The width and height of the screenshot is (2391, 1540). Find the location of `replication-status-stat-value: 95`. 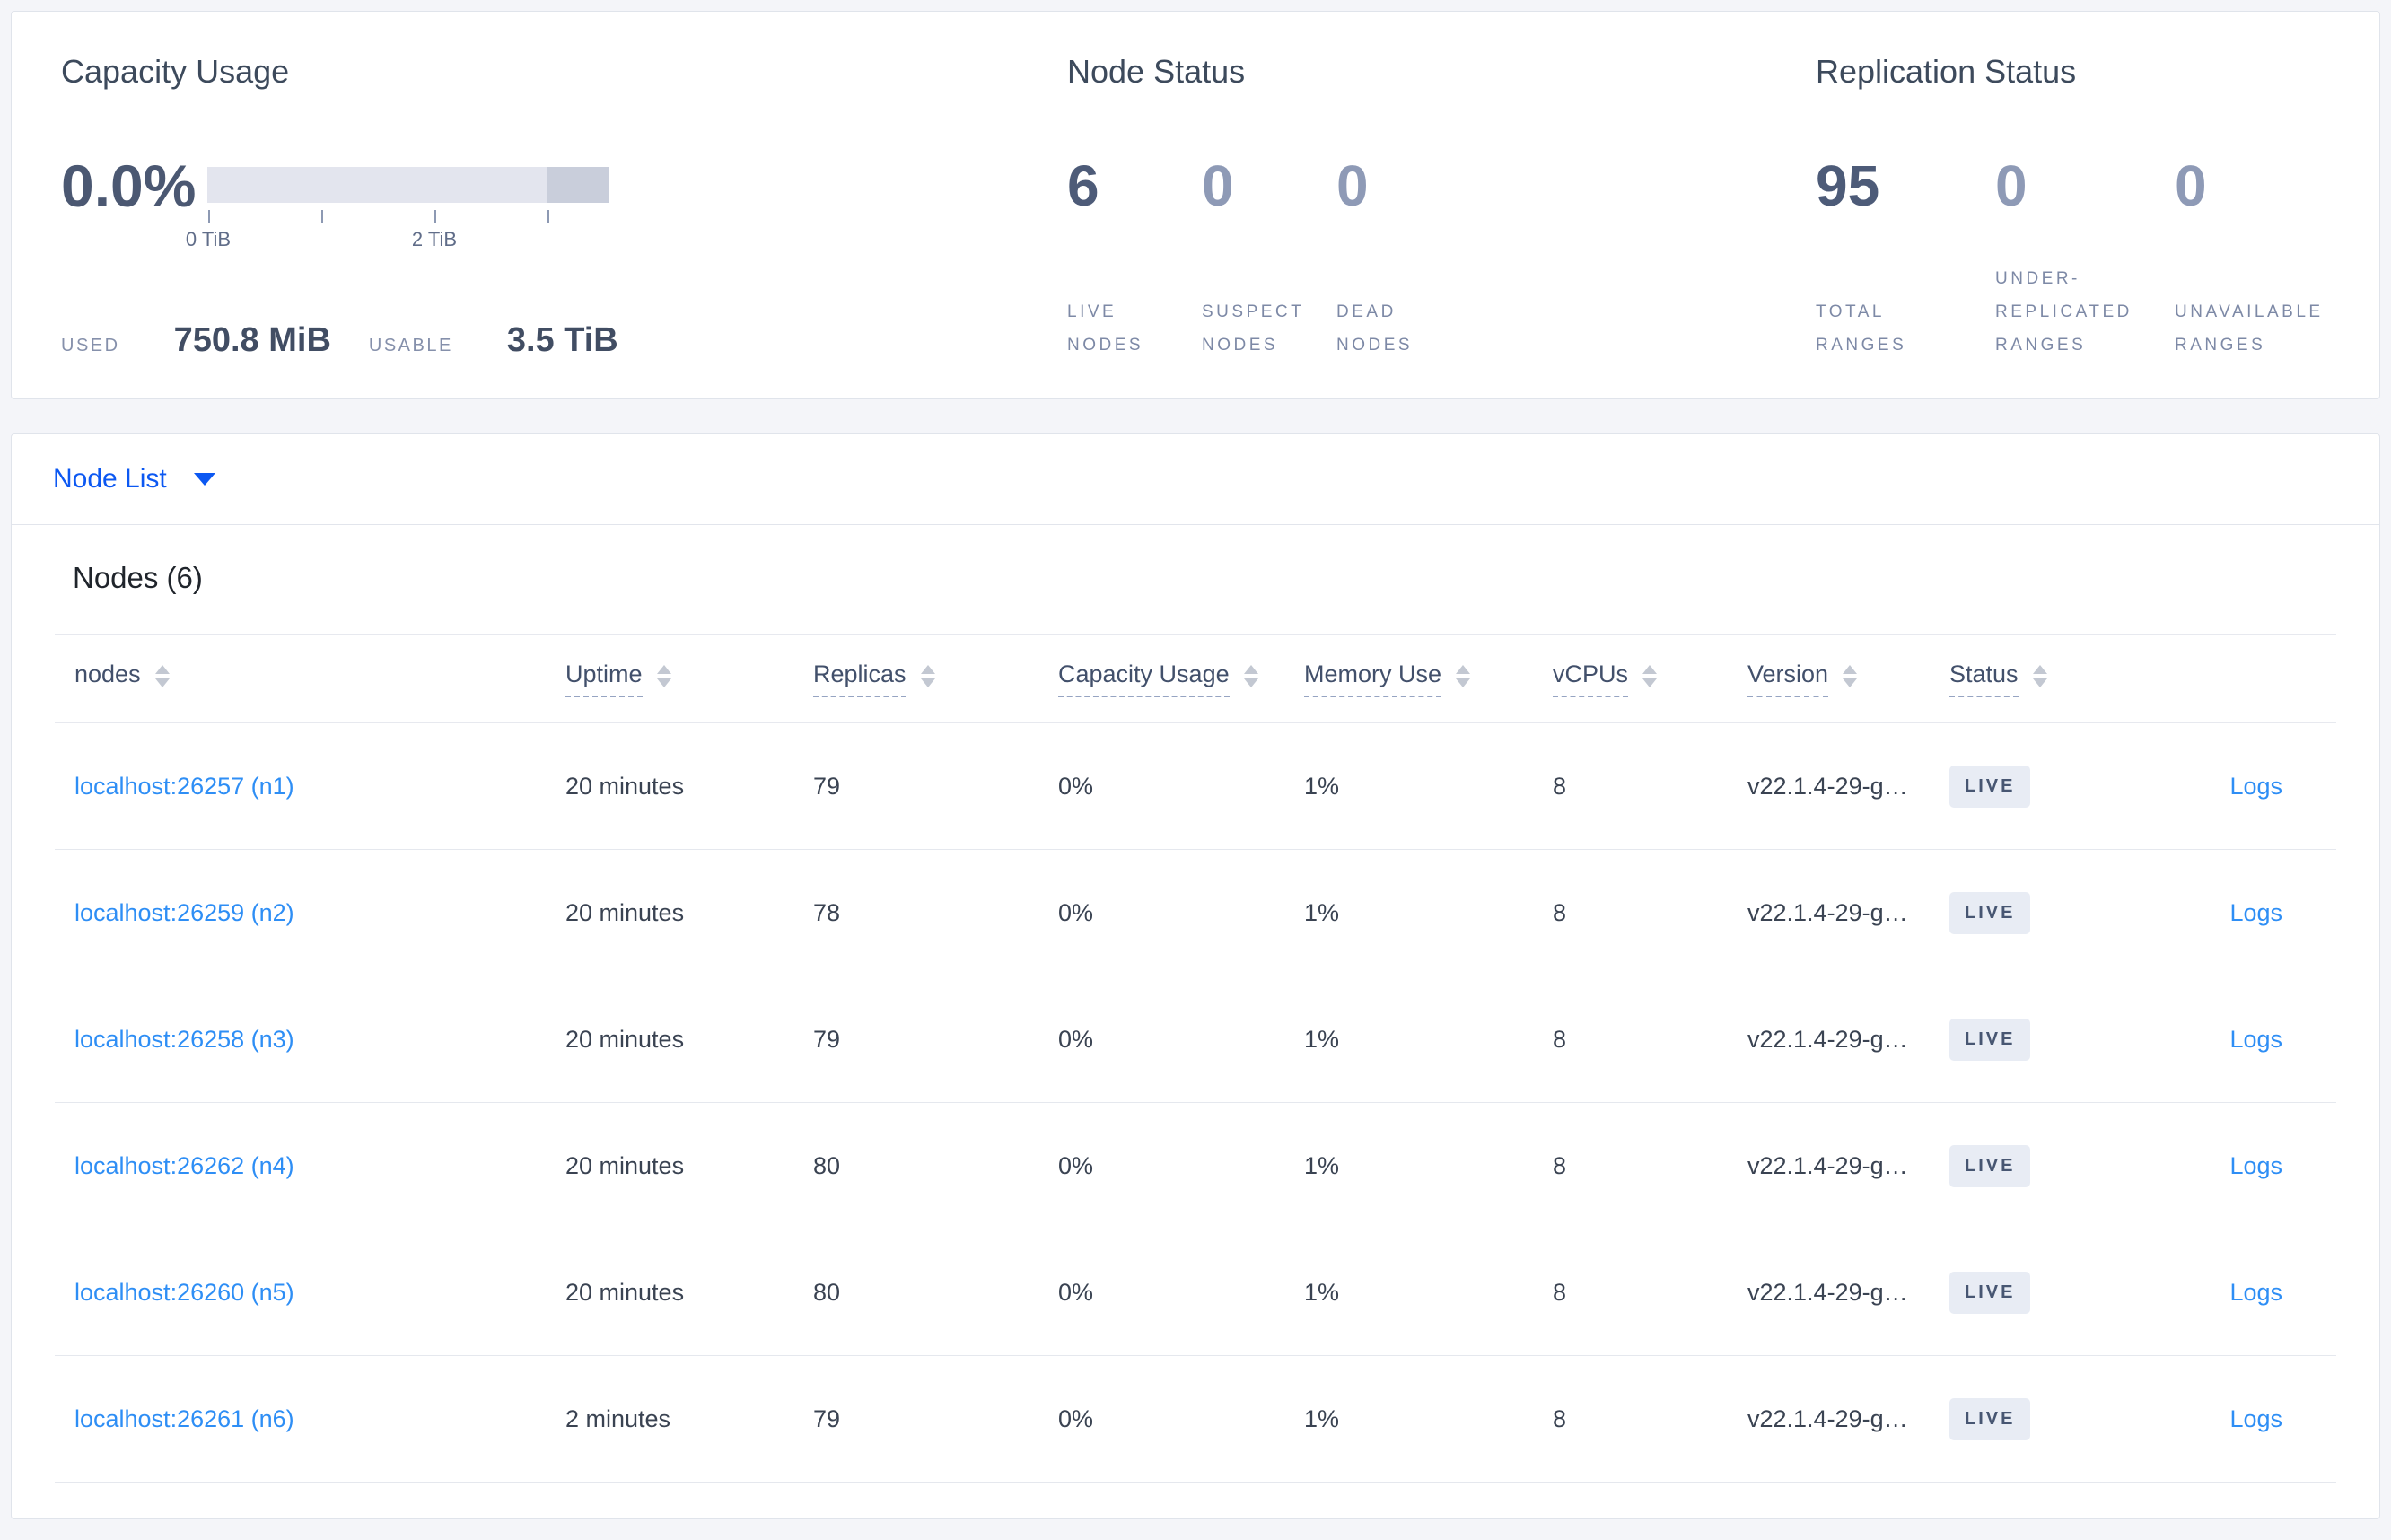

replication-status-stat-value: 95 is located at coordinates (1848, 186).